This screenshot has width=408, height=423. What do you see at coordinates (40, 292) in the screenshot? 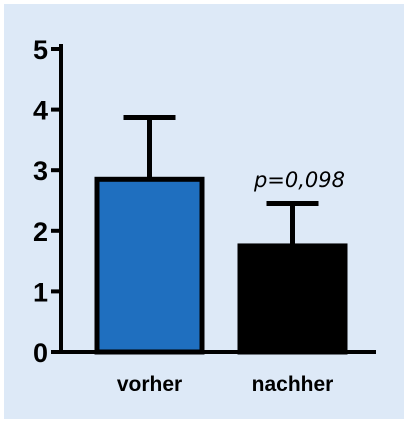
I see `y-tick-label-1: 1` at bounding box center [40, 292].